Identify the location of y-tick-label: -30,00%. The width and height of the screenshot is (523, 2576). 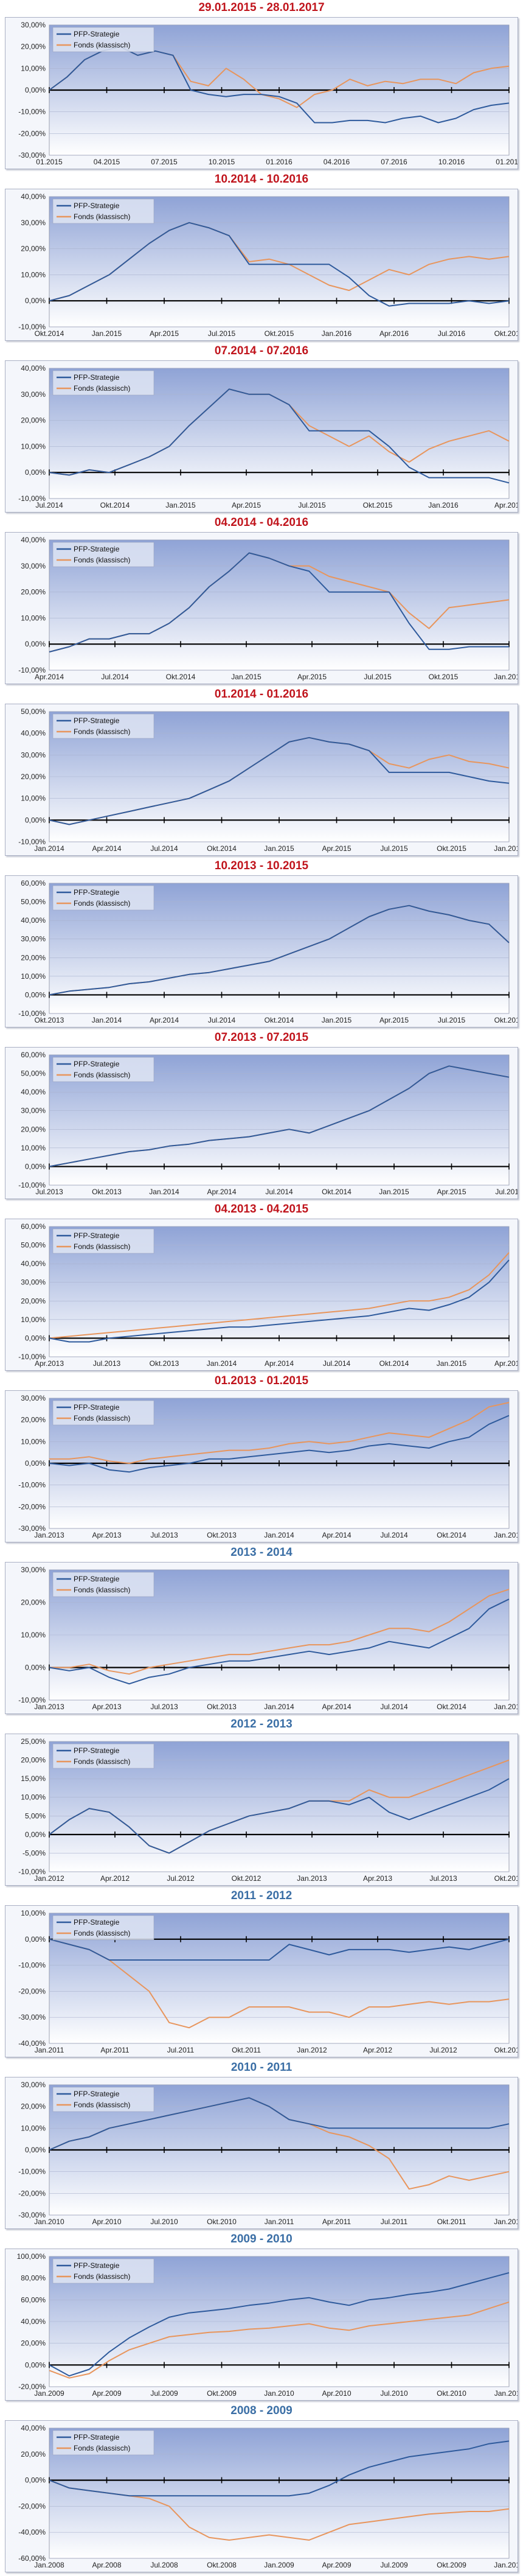
(32, 2017).